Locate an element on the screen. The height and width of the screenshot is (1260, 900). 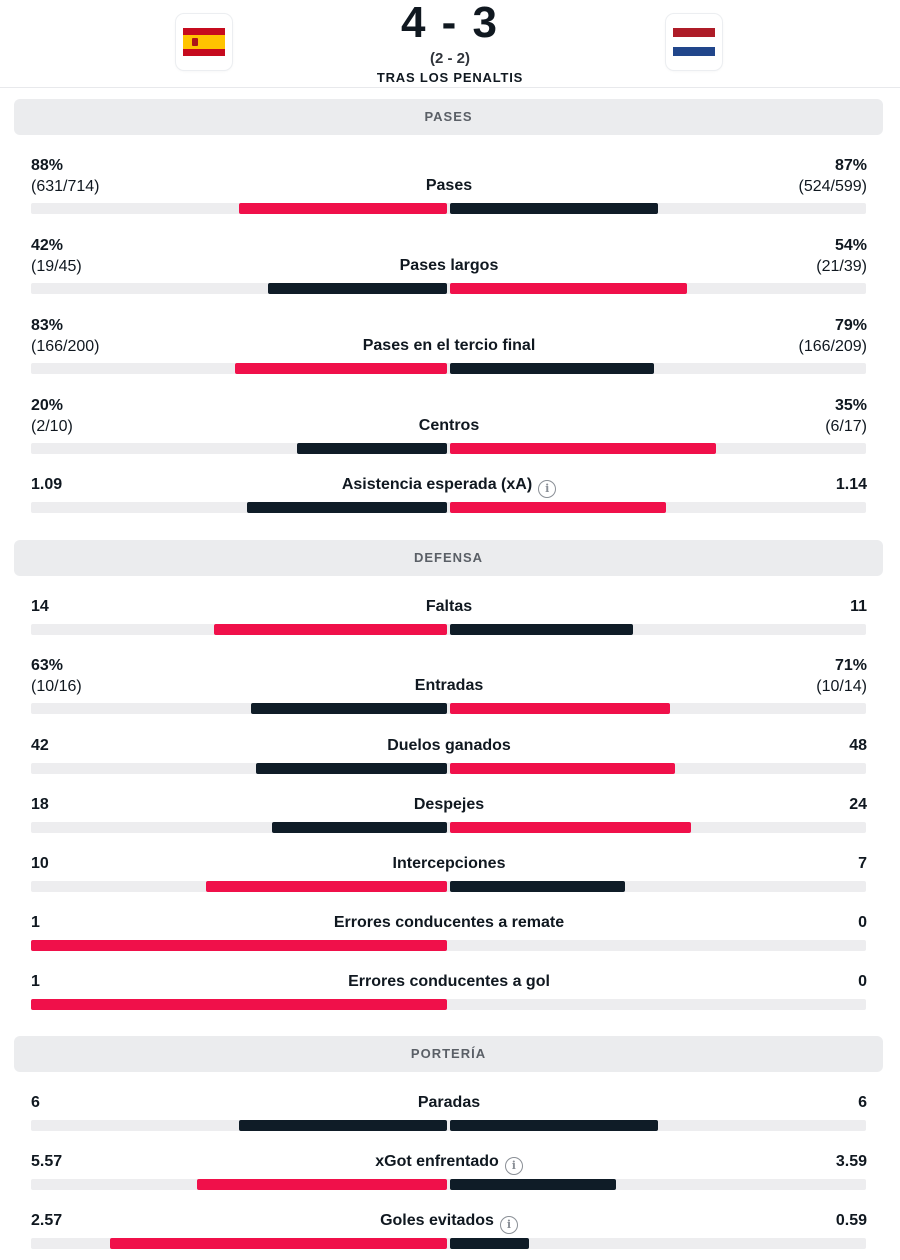
away-value: 1.14 is located at coordinates (851, 484).